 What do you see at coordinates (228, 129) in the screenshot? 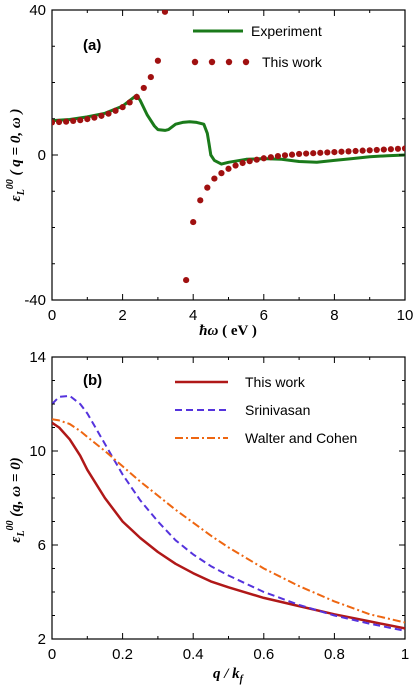
I see `panel-a-line-experiment` at bounding box center [228, 129].